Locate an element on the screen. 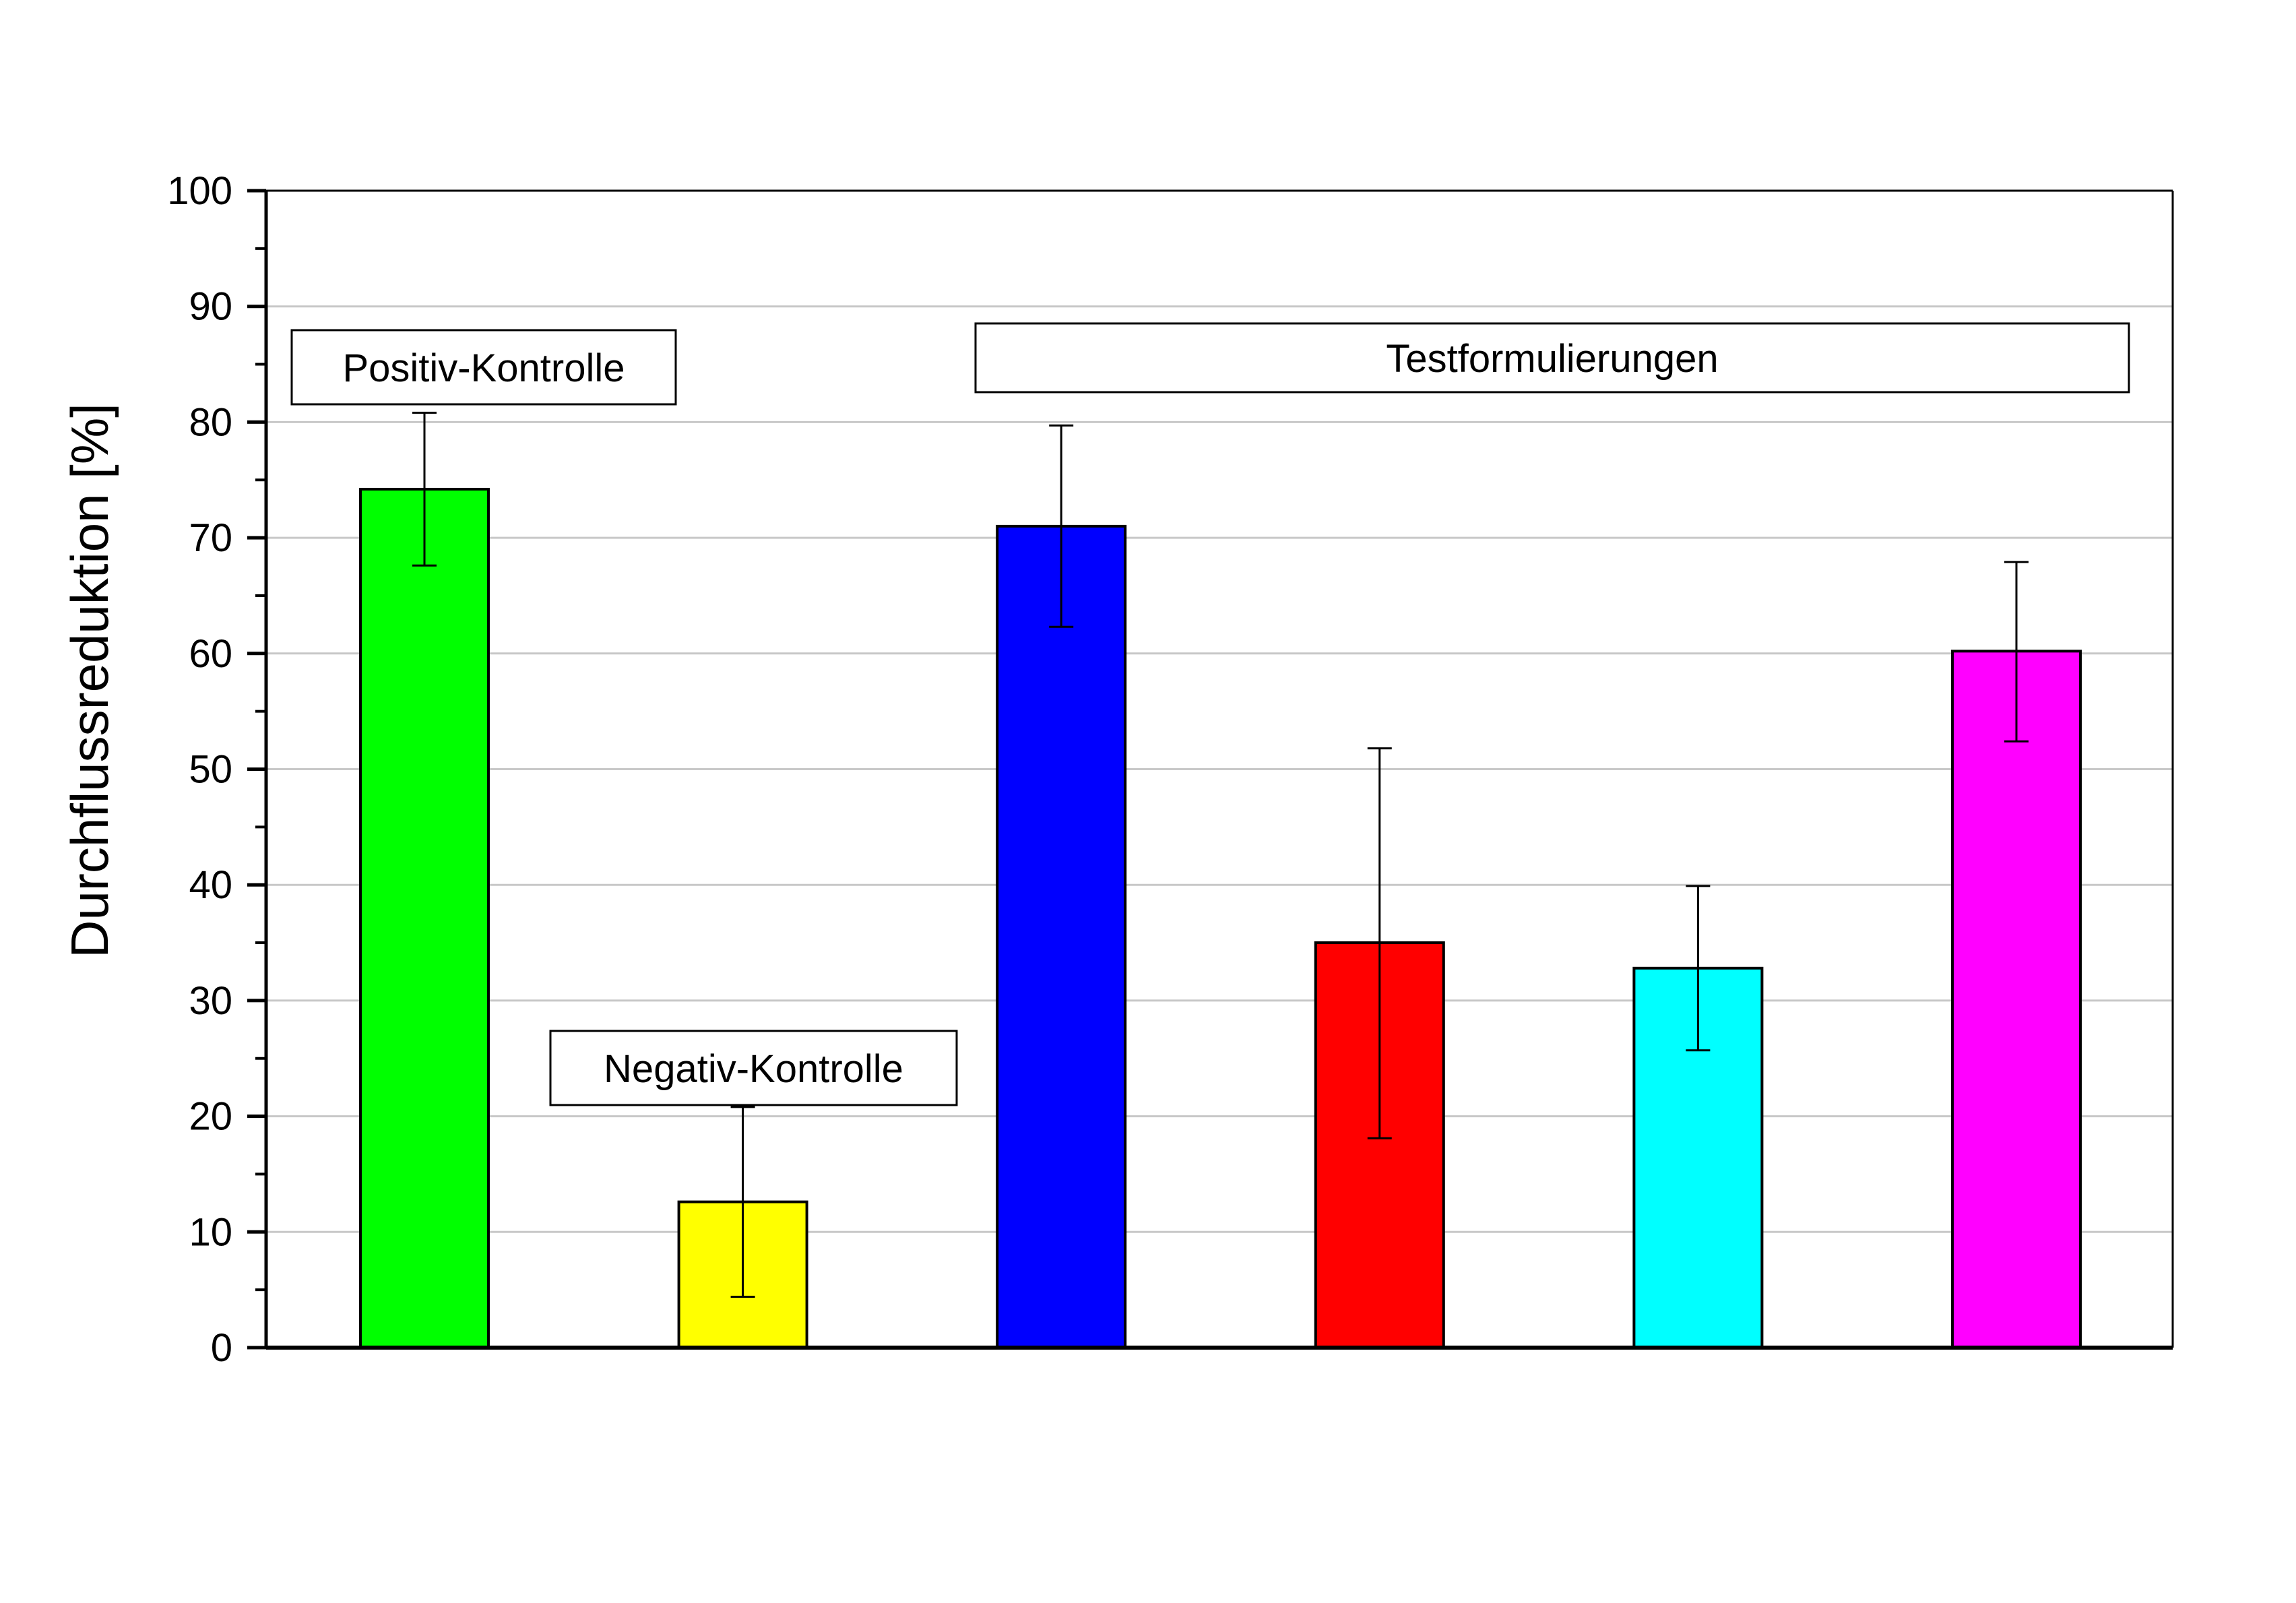 Image resolution: width=2296 pixels, height=1603 pixels. y-tick-label: 0 is located at coordinates (221, 1348).